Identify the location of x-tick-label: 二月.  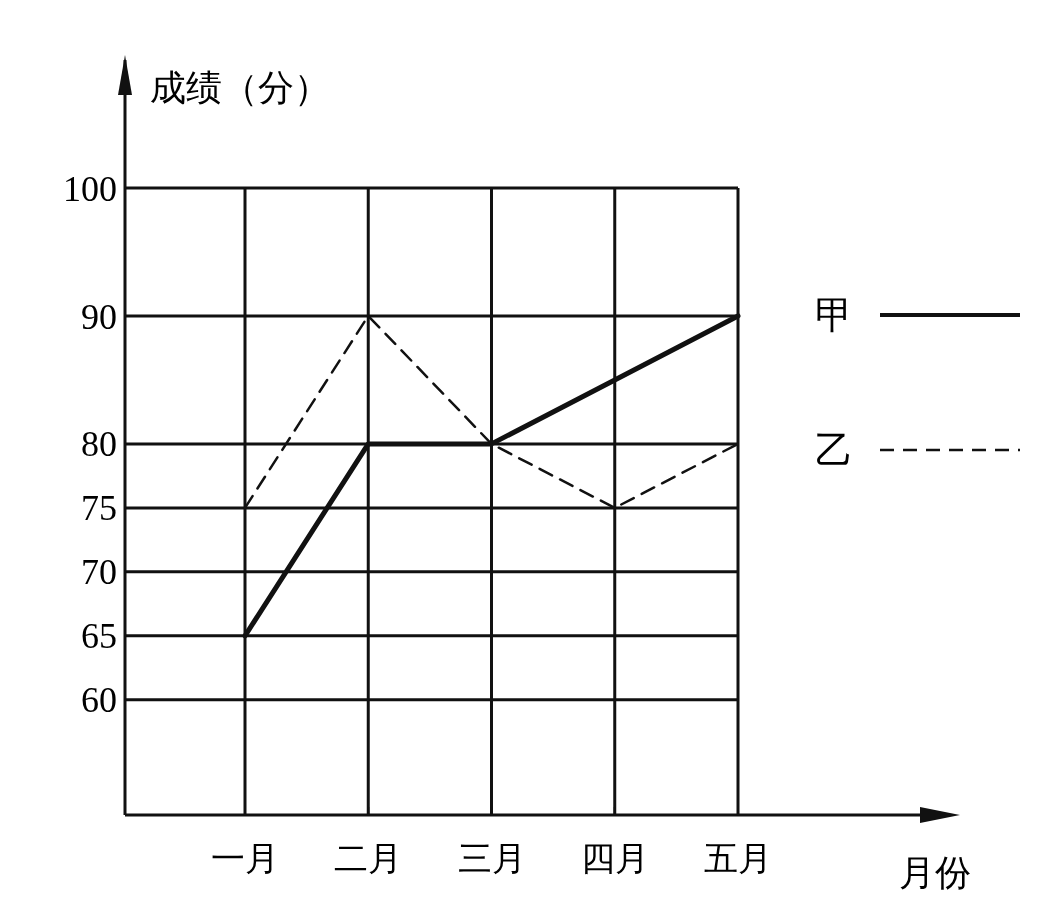
(368, 858).